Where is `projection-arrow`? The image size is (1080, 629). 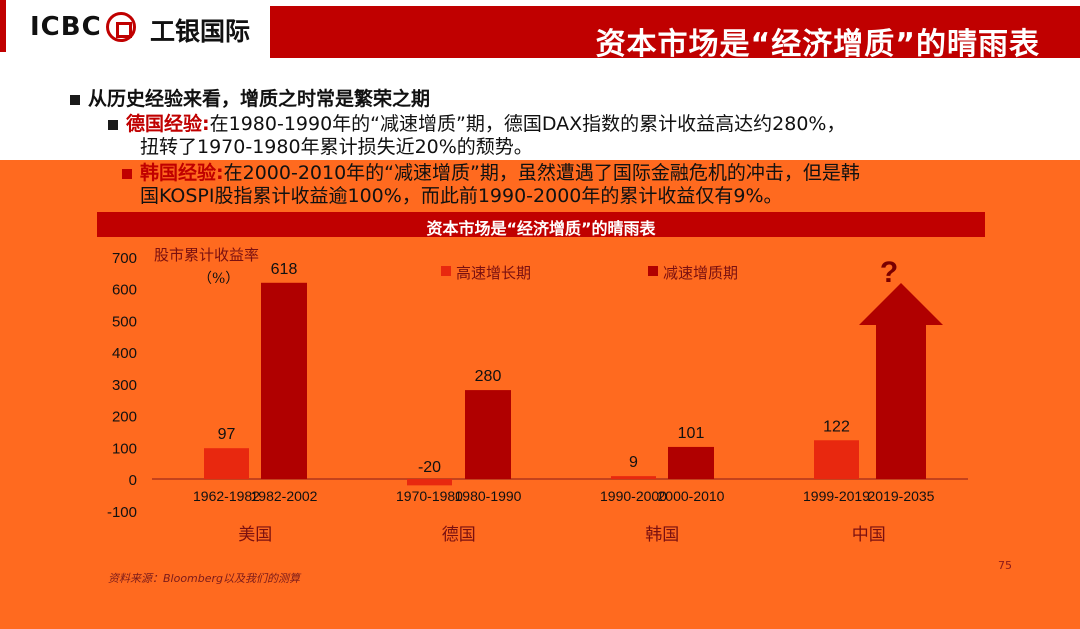 projection-arrow is located at coordinates (901, 381).